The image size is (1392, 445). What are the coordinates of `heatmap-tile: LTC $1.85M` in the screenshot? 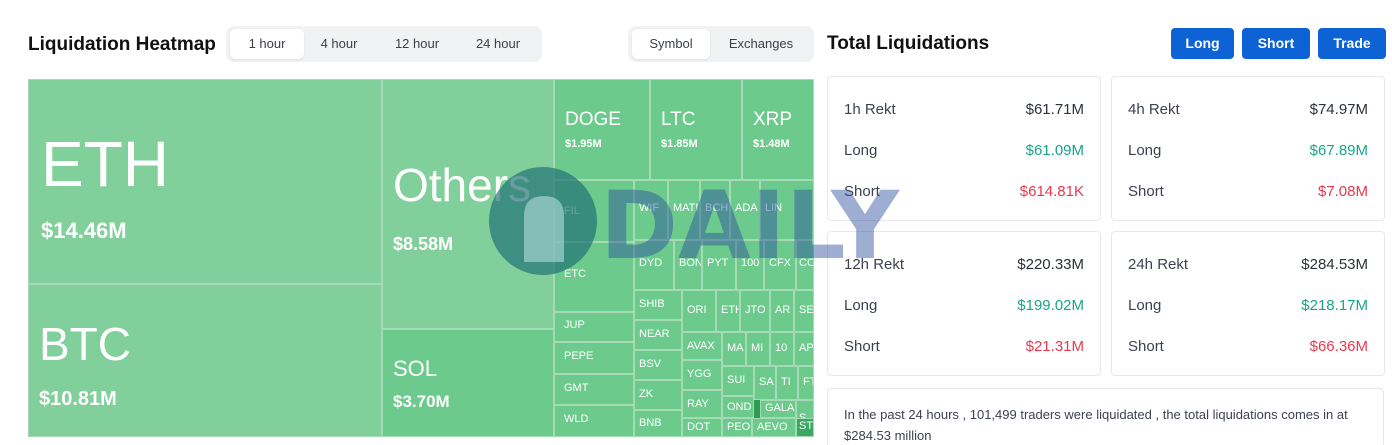 It's located at (696, 129).